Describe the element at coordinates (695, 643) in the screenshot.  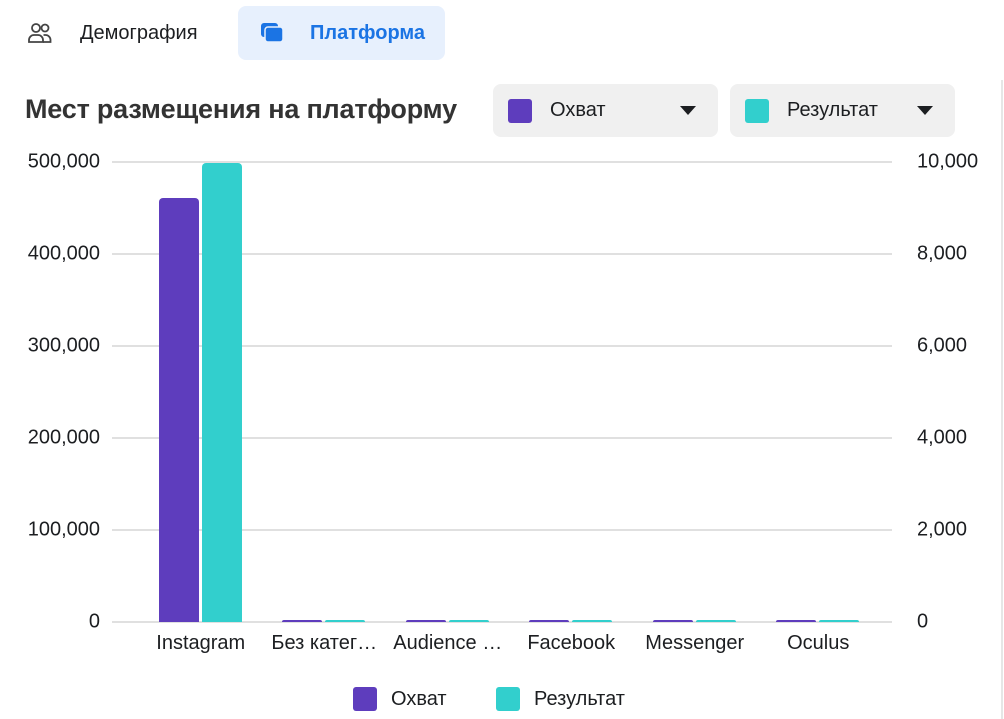
I see `x-axis-category-label: Messenger` at that location.